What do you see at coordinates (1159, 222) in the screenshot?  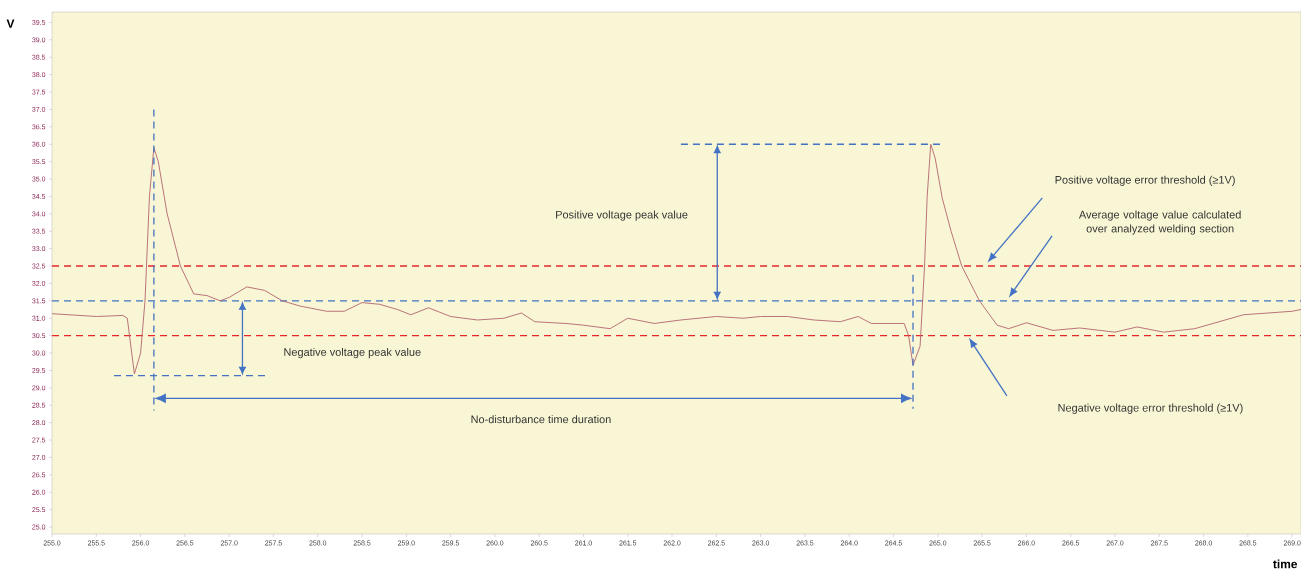 I see `annotation: Average voltage value calculated over analyzed welding section` at bounding box center [1159, 222].